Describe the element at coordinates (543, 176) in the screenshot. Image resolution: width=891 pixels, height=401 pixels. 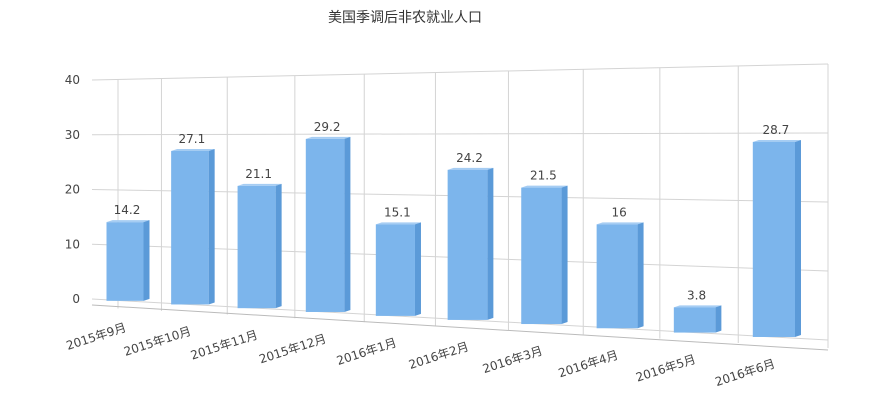
I see `data-label: 21.5` at that location.